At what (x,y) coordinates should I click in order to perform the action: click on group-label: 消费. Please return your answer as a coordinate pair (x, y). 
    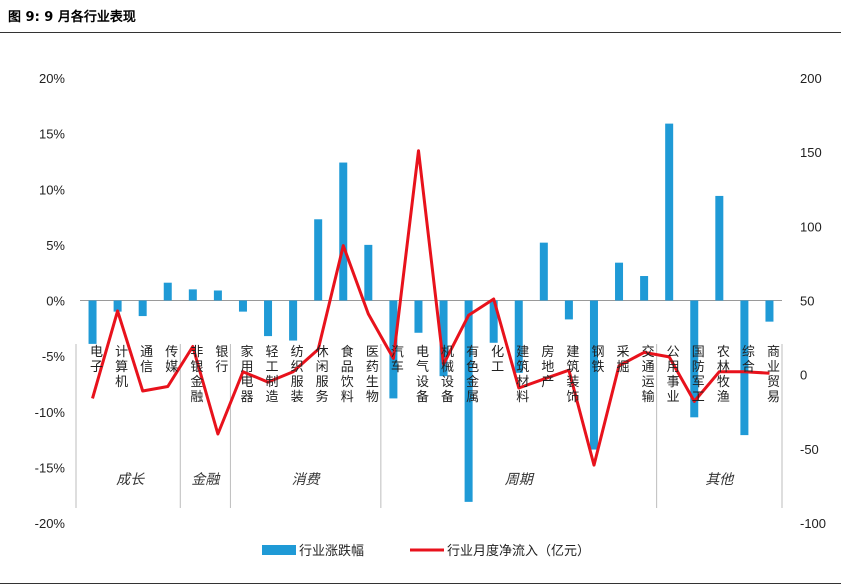
    Looking at the image, I should click on (306, 480).